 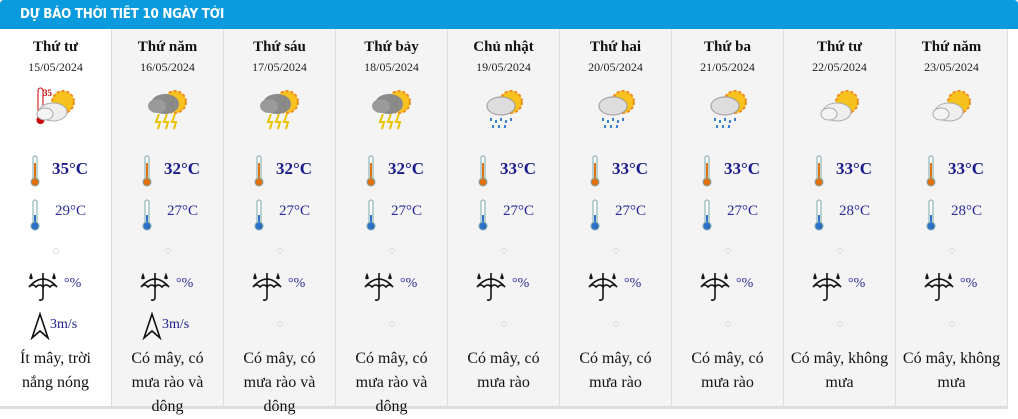 I want to click on day-date: 20/05/2024, so click(x=615, y=67).